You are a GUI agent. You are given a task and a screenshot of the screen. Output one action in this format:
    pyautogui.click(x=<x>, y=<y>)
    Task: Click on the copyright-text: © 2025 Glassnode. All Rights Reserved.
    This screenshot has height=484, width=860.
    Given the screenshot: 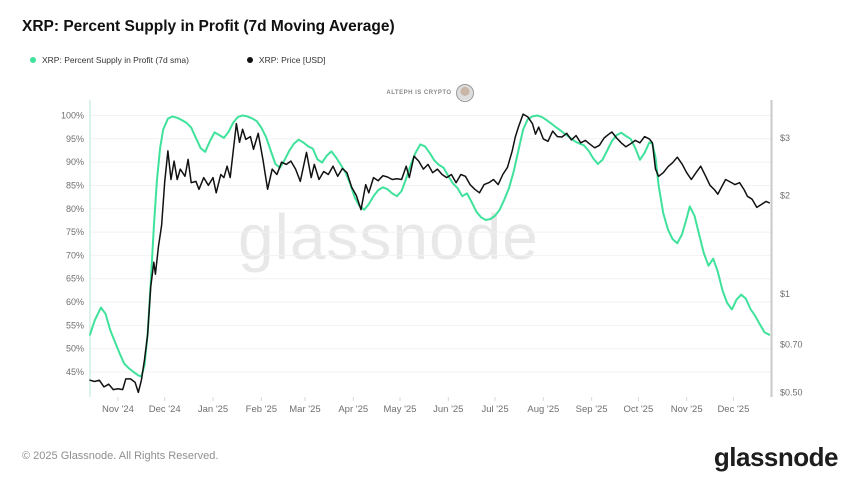 What is the action you would take?
    pyautogui.click(x=120, y=456)
    